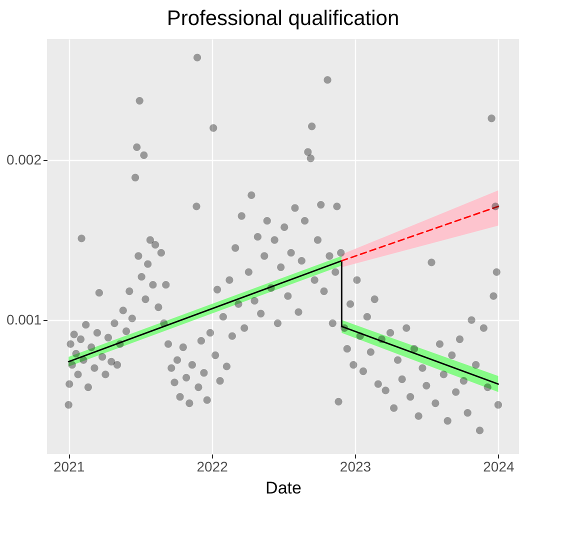 This screenshot has width=571, height=540. I want to click on chart-title: Professional qualification, so click(283, 18).